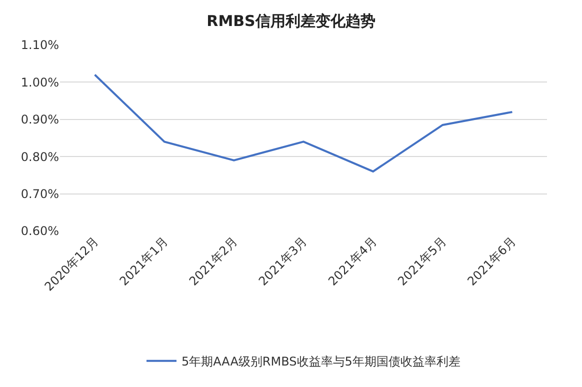 This screenshot has width=582, height=387. Describe the element at coordinates (39, 194) in the screenshot. I see `y-tick-label: 0.70%` at that location.